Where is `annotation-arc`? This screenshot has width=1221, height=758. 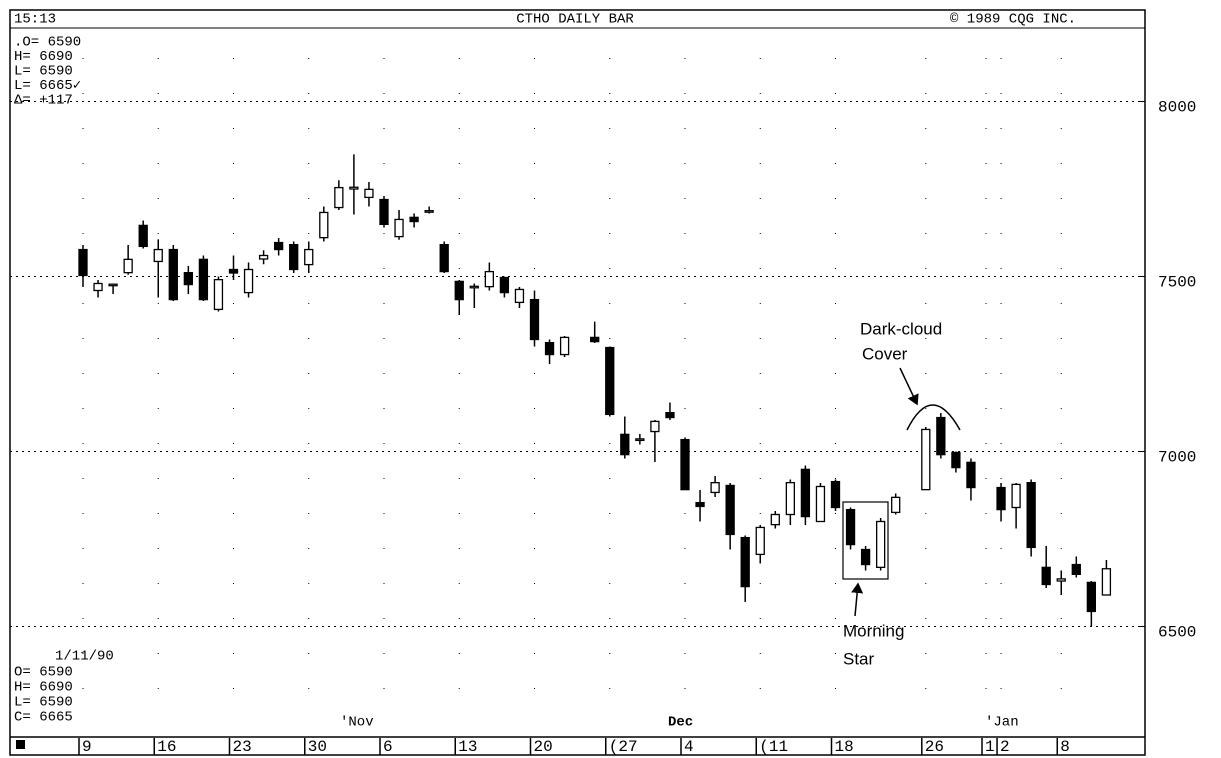
annotation-arc is located at coordinates (933, 417).